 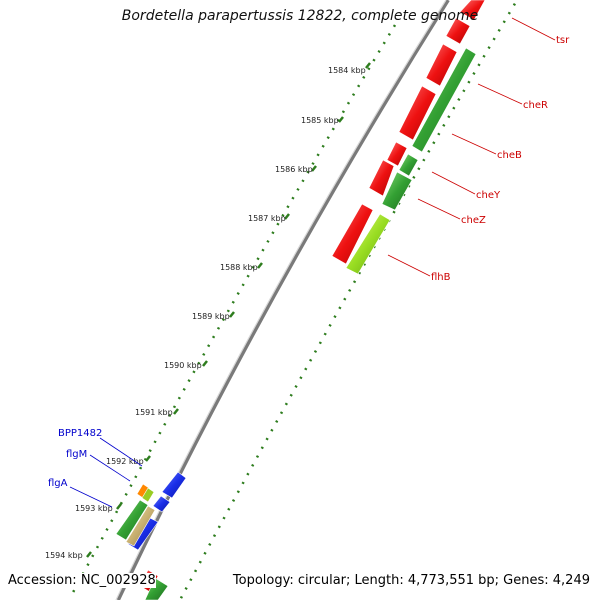 I want to click on cds-tsr, so click(x=472, y=10).